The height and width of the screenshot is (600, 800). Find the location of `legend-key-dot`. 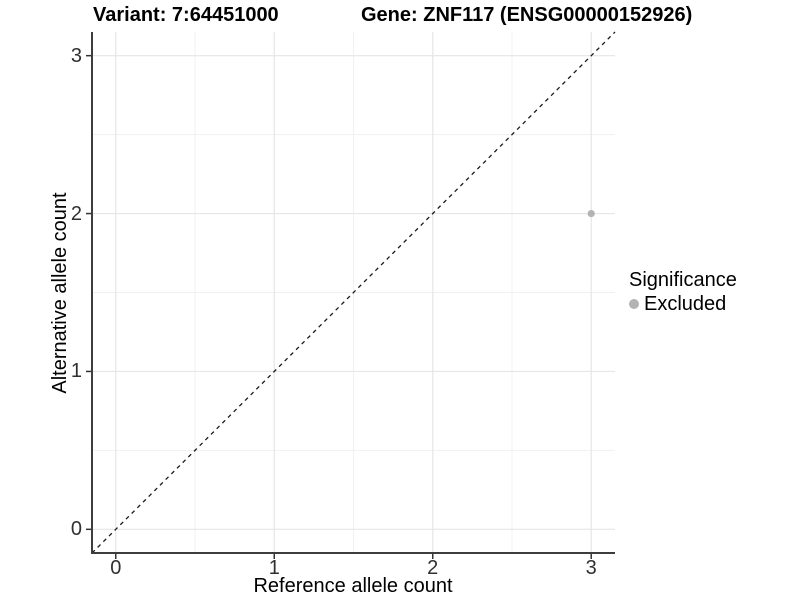

legend-key-dot is located at coordinates (634, 304).